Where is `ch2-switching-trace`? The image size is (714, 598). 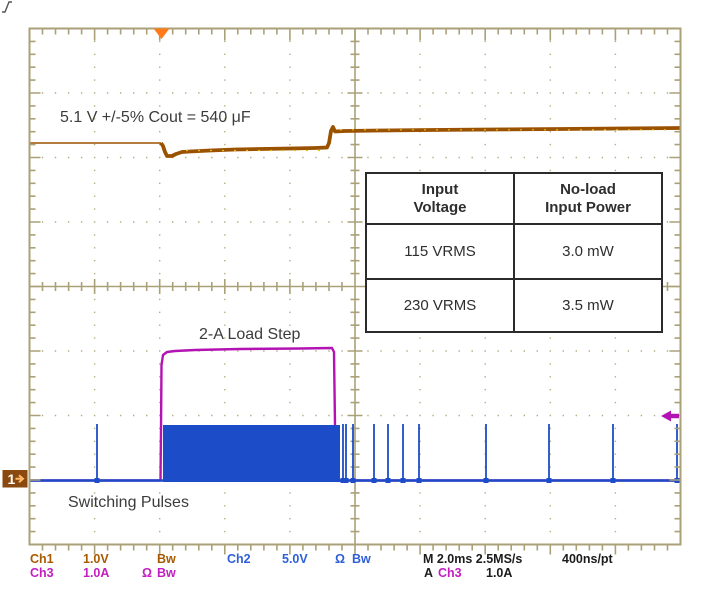
ch2-switching-trace is located at coordinates (354, 453).